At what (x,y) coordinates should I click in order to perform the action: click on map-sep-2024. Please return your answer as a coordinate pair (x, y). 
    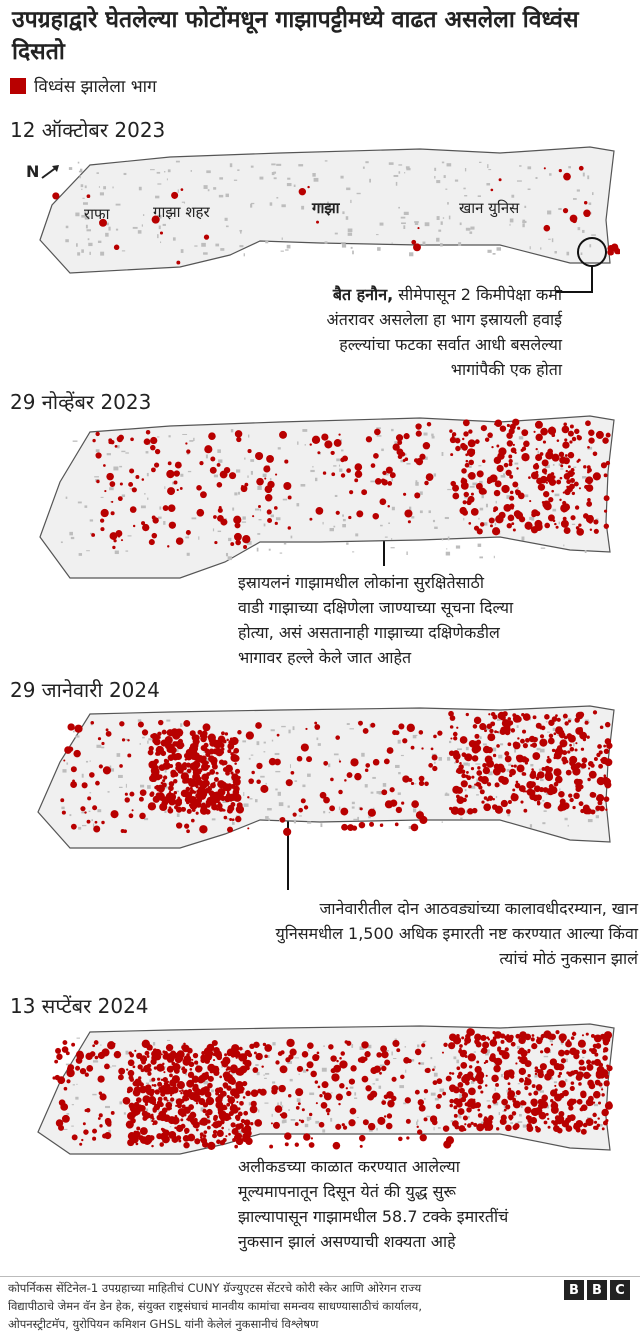
    Looking at the image, I should click on (326, 1089).